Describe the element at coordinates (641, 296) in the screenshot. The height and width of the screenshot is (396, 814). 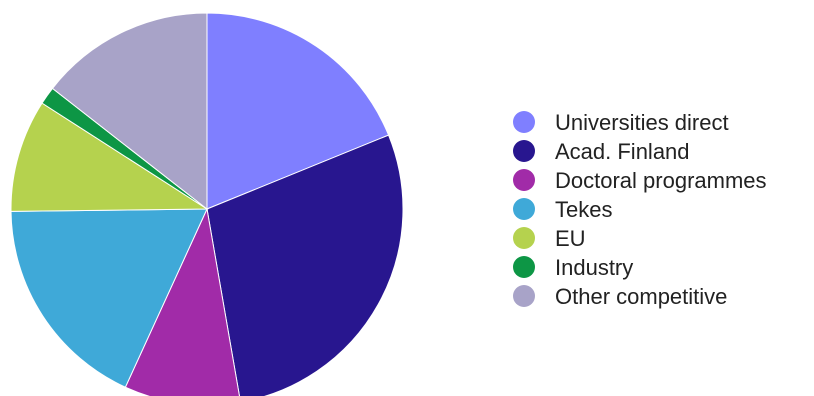
I see `legend-label: Other competitive` at that location.